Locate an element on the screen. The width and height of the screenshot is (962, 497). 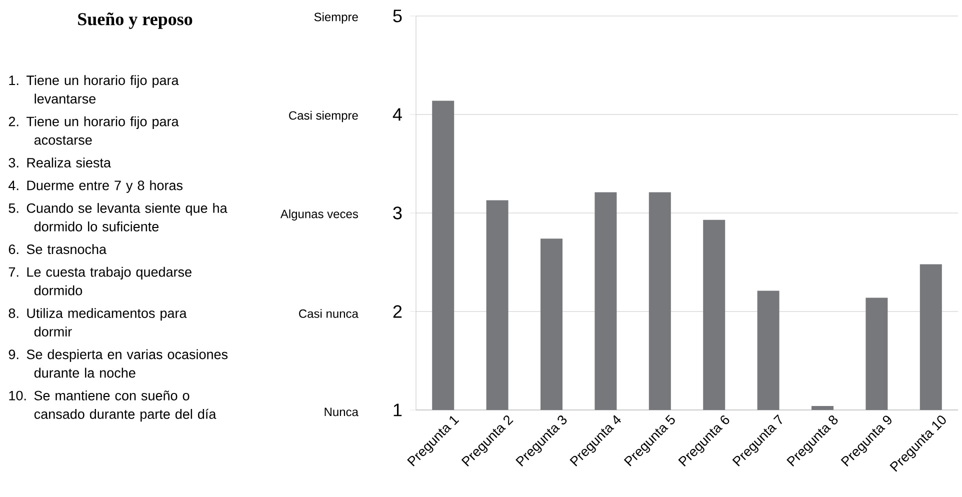
text: 1. Tiene un horario fijo para levantarse is located at coordinates (94, 89).